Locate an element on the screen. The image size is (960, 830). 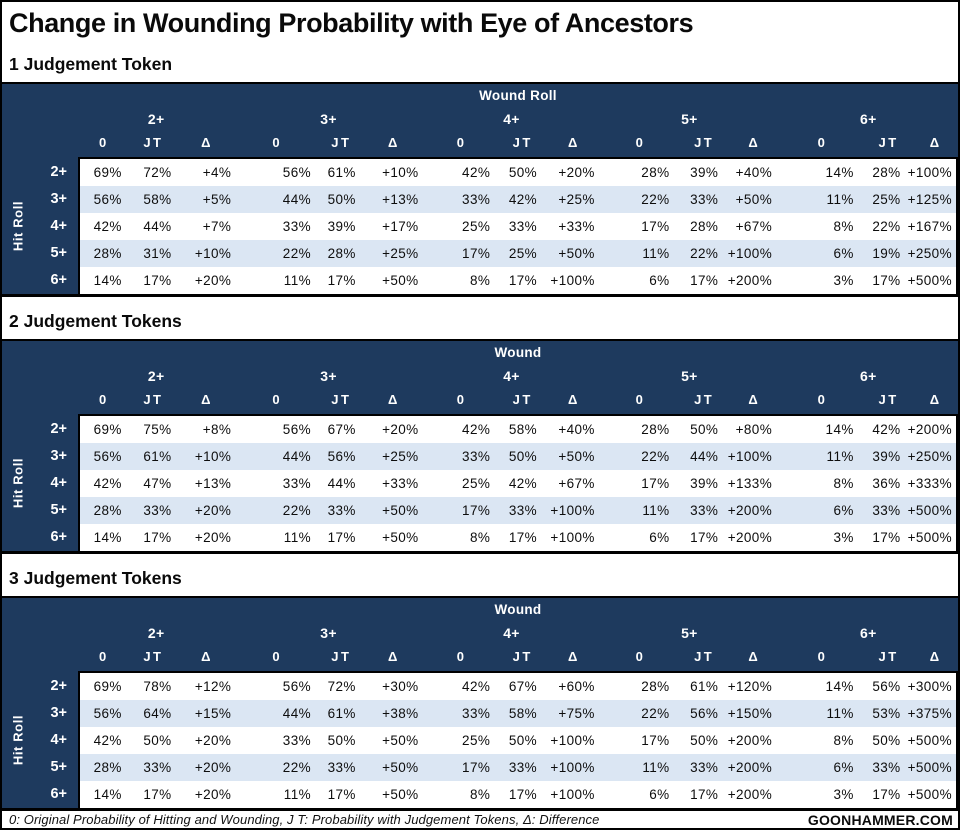
value-cell: +67% is located at coordinates (754, 226).